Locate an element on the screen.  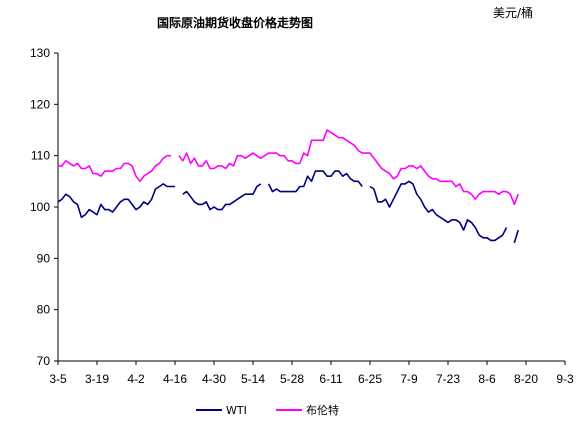
unit-label: 美元/桶 is located at coordinates (513, 12).